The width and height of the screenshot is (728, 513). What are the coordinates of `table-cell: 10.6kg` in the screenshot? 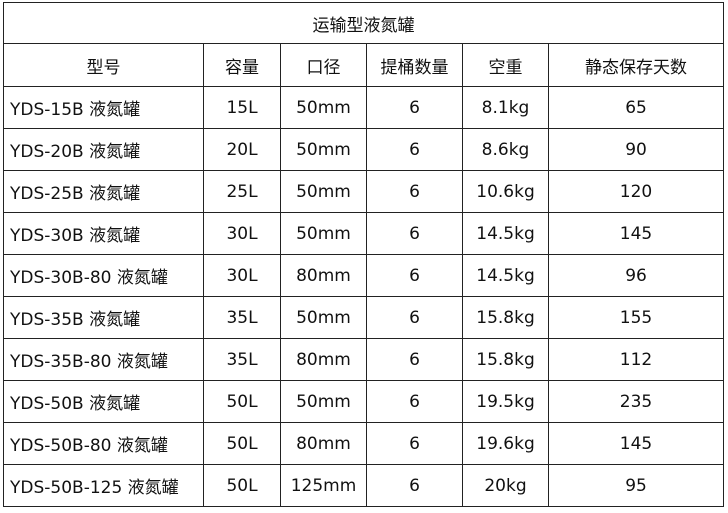 It's located at (505, 191).